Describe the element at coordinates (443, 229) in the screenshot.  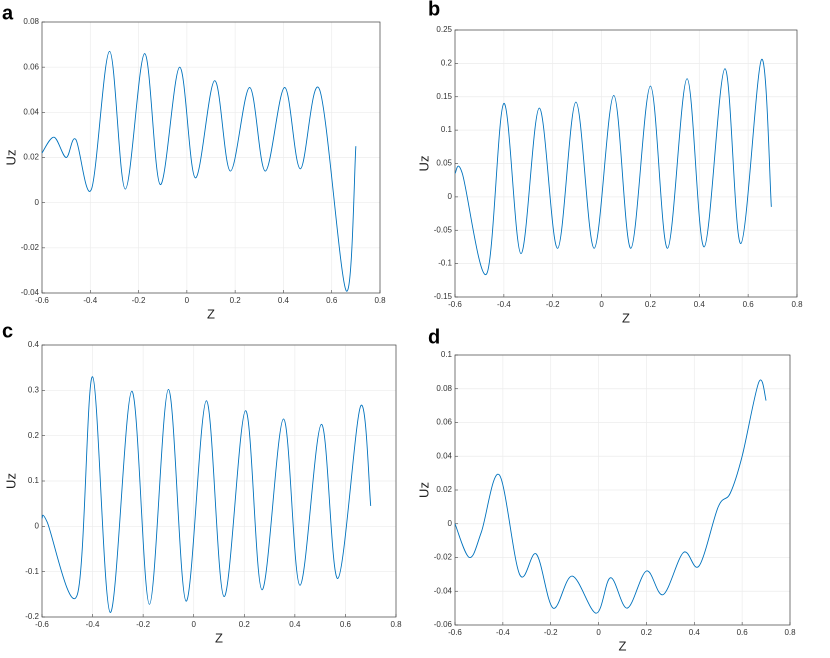
I see `y-tick-label: -0.05` at that location.